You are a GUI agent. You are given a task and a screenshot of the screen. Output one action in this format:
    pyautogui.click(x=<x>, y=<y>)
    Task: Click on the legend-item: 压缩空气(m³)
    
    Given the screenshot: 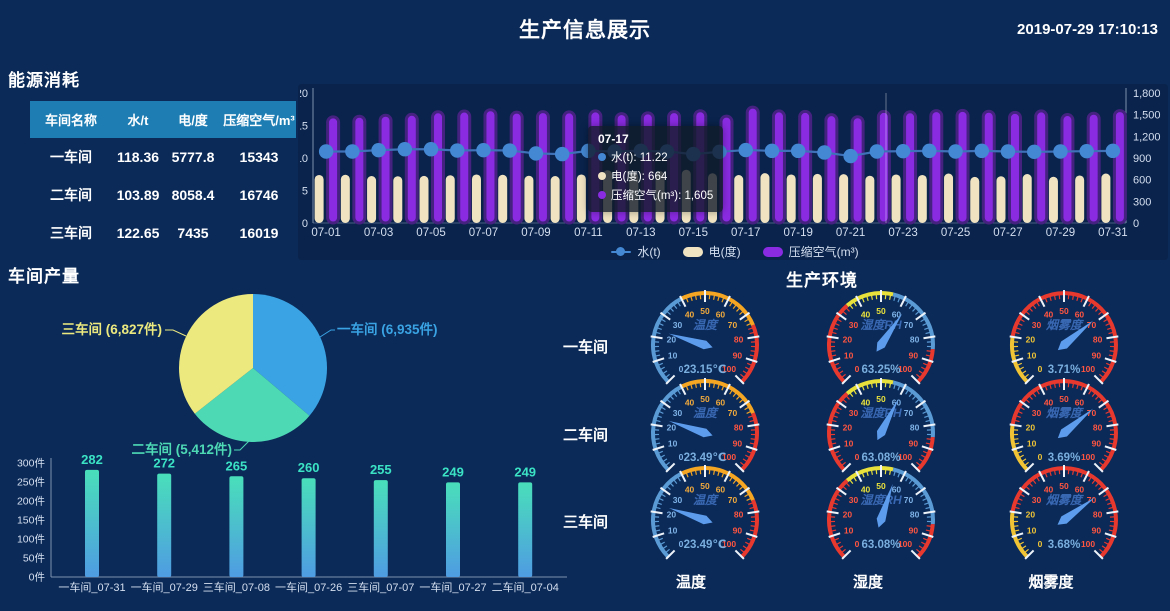 What is the action you would take?
    pyautogui.click(x=810, y=251)
    